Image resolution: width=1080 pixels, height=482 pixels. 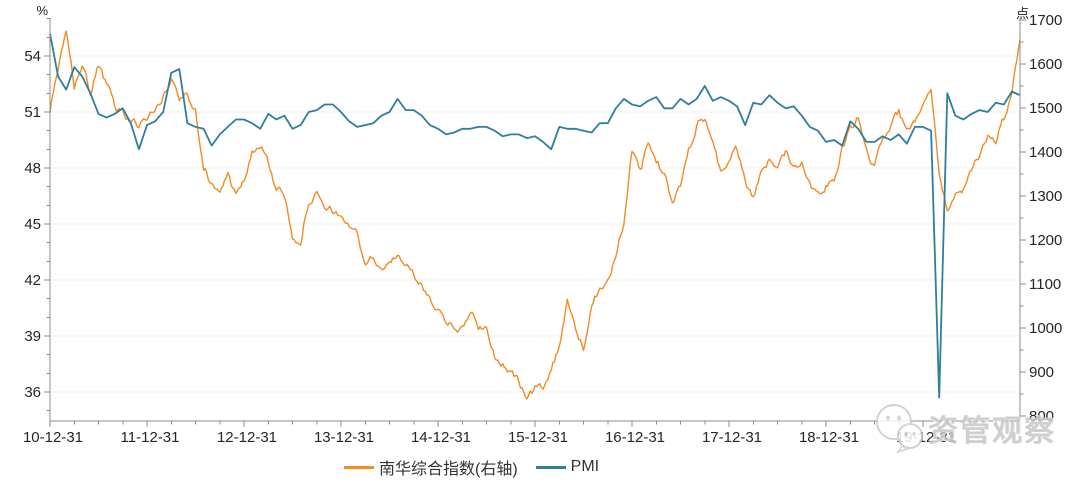 What do you see at coordinates (1023, 13) in the screenshot?
I see `right-axis-unit: 点` at bounding box center [1023, 13].